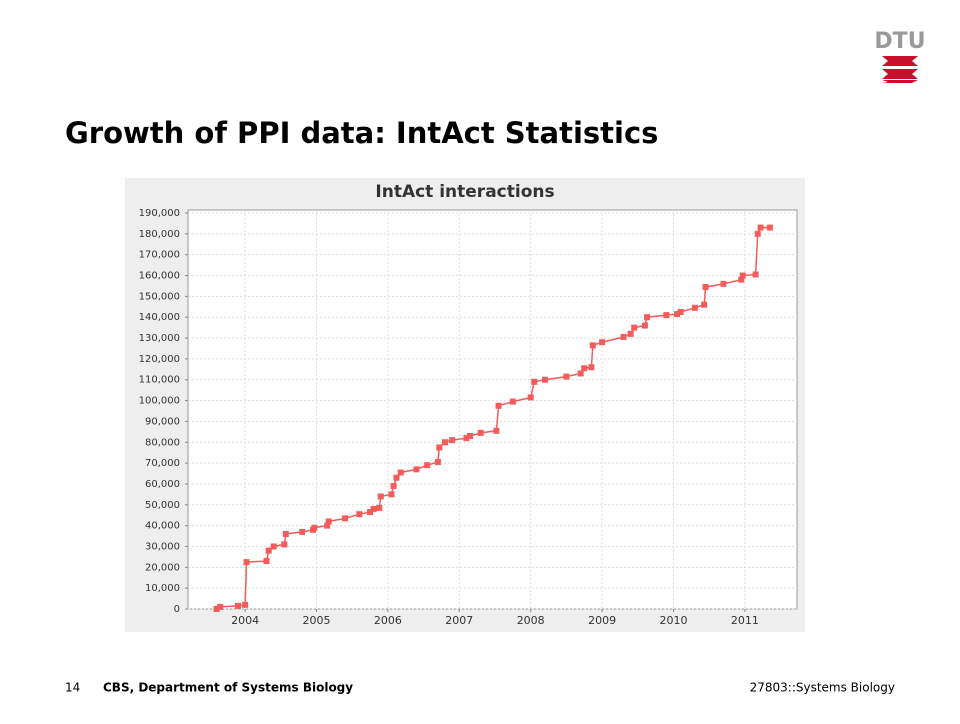  What do you see at coordinates (228, 688) in the screenshot?
I see `footer-left: CBS, Department of Systems Biology` at bounding box center [228, 688].